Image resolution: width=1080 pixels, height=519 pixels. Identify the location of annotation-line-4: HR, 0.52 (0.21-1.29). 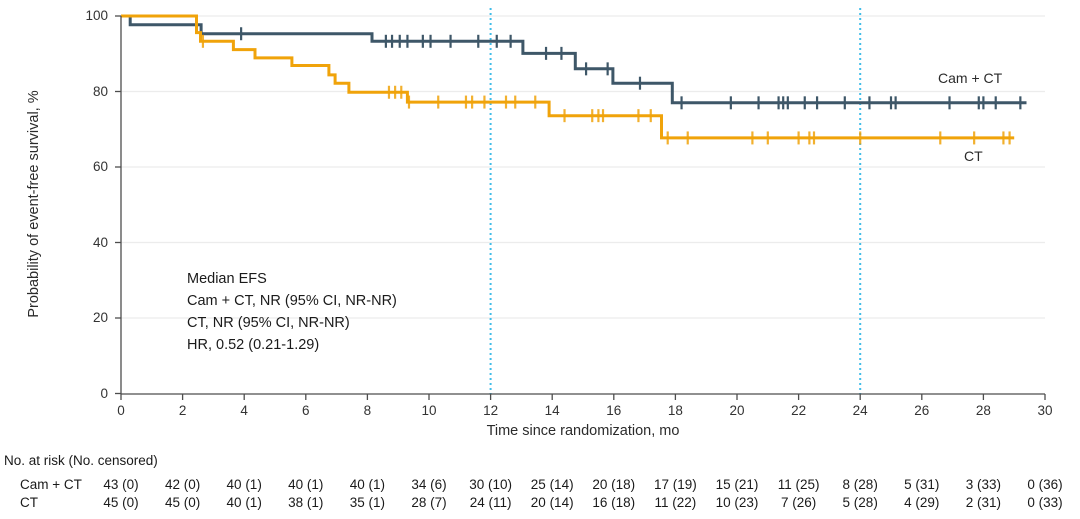
(253, 345).